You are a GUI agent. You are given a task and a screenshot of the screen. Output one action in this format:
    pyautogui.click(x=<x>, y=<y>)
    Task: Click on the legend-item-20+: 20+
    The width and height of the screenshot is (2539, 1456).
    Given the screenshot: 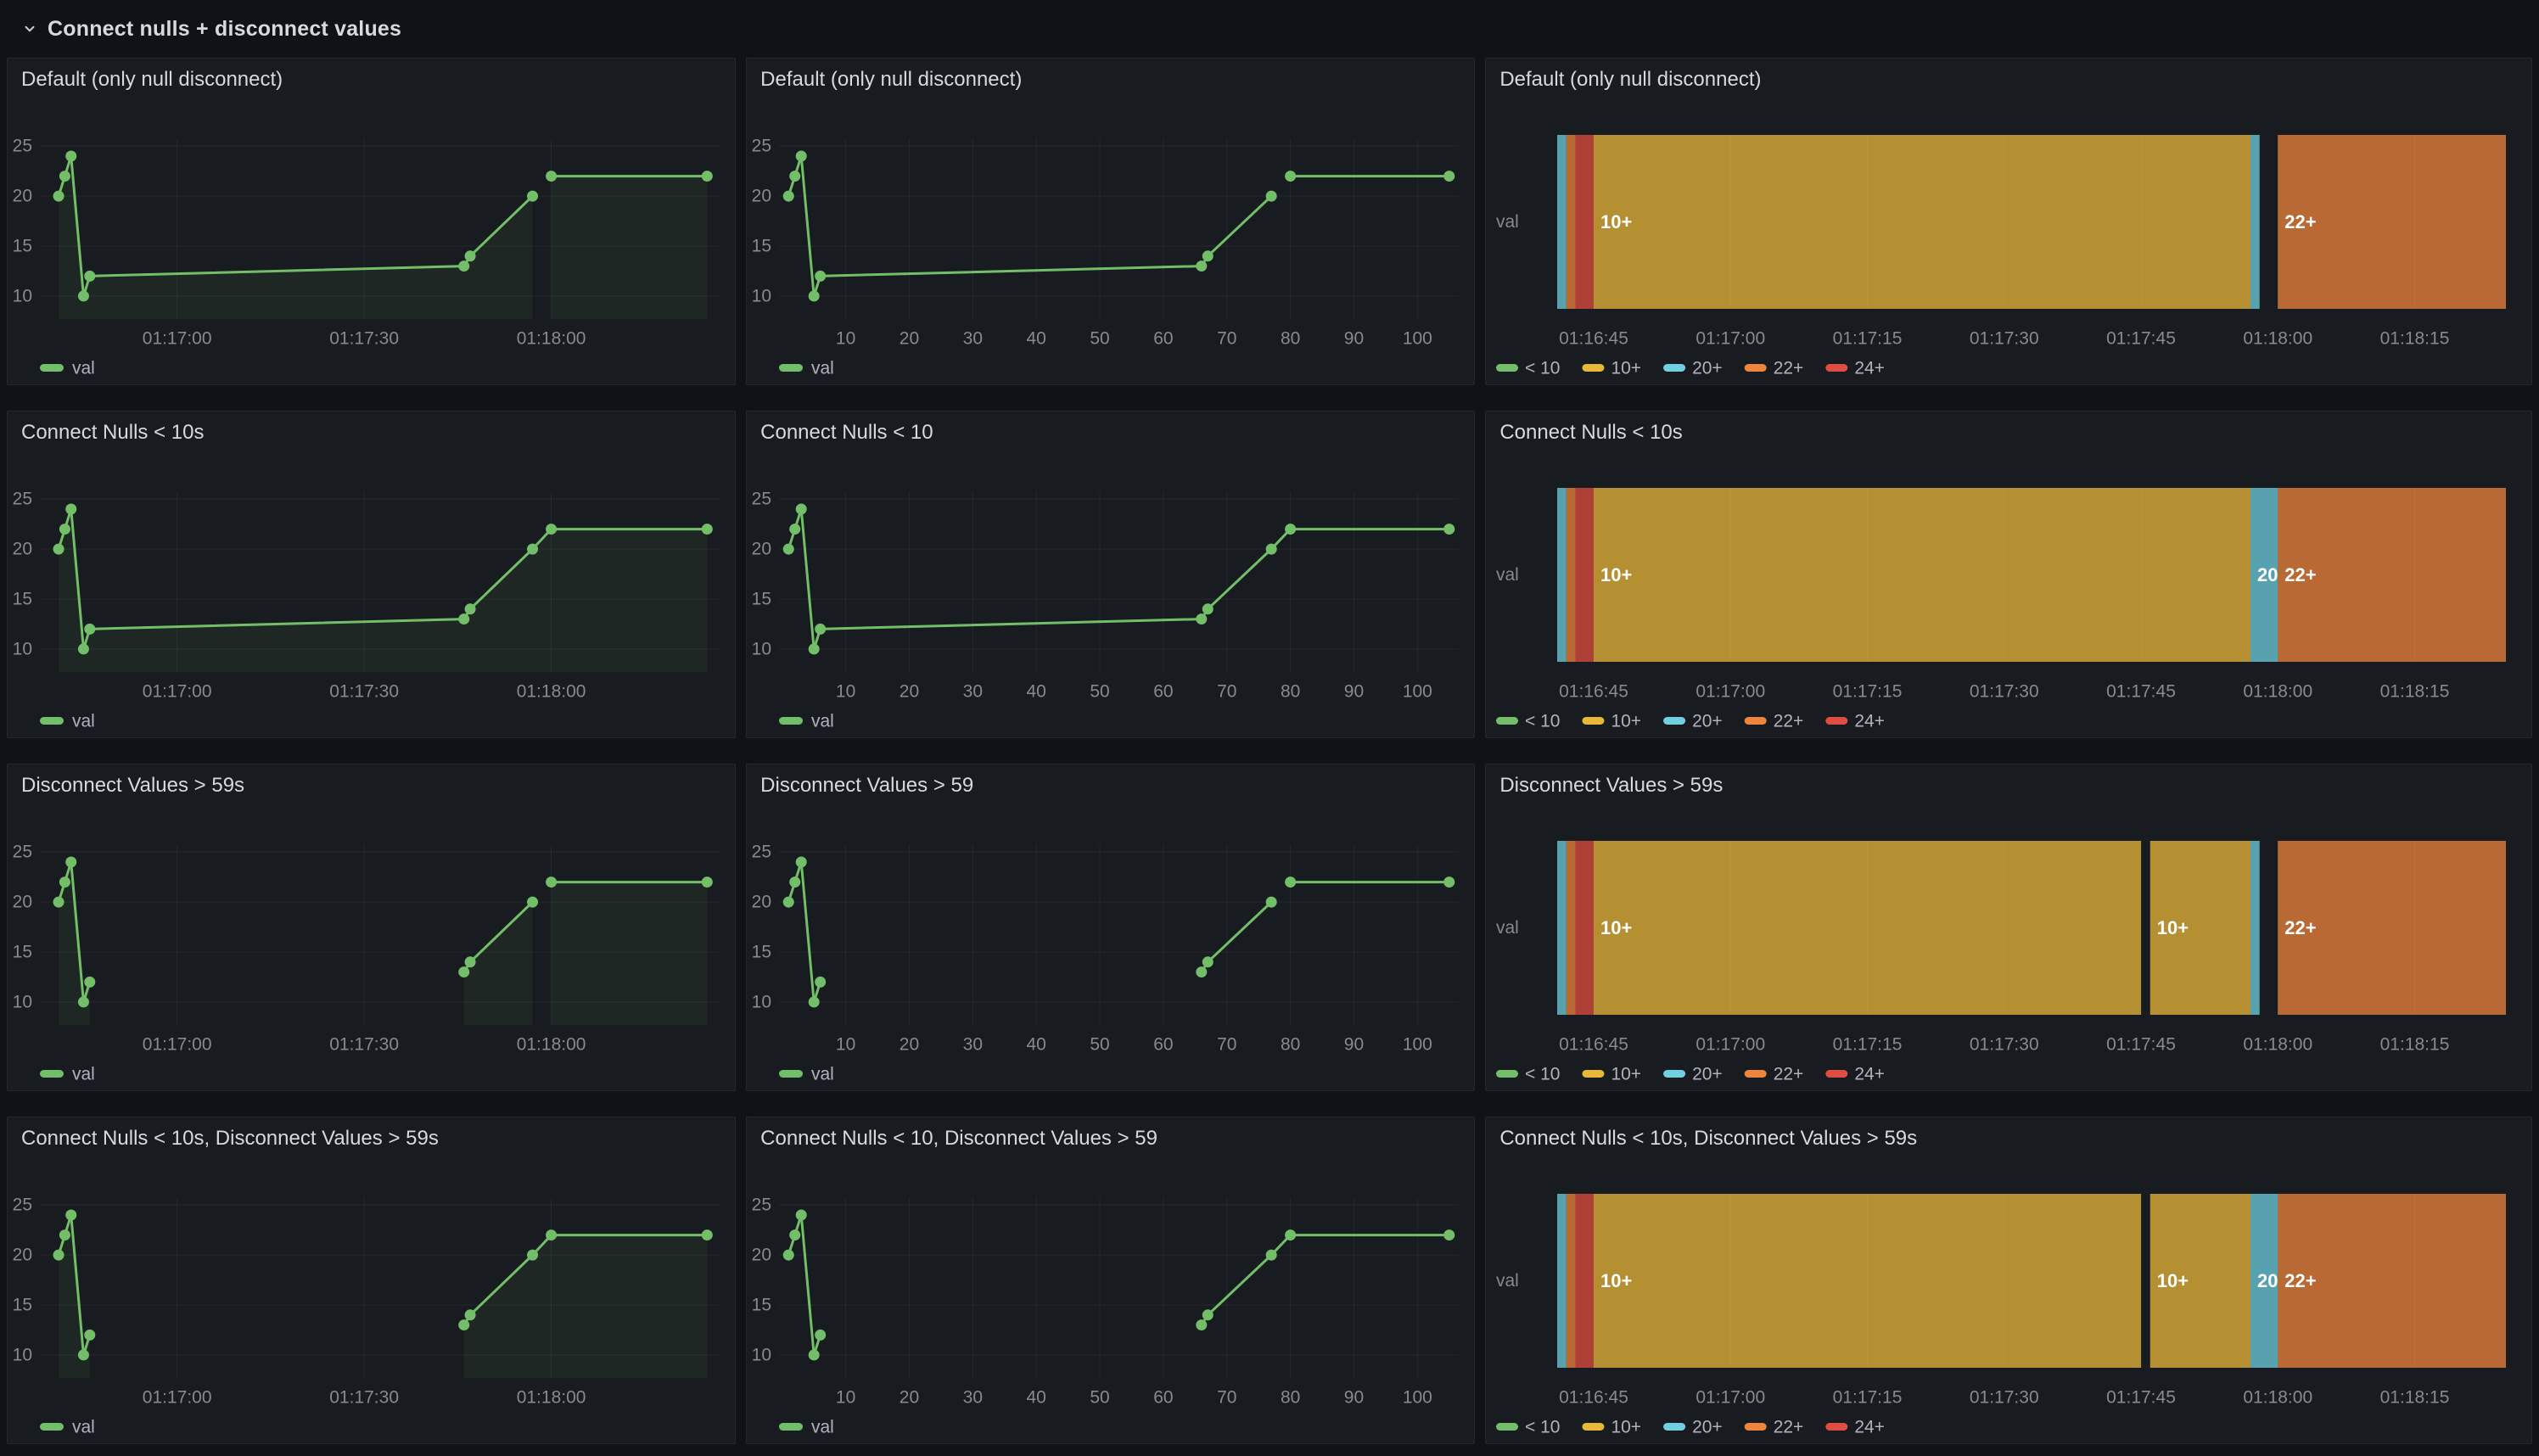 What is the action you would take?
    pyautogui.click(x=1693, y=368)
    